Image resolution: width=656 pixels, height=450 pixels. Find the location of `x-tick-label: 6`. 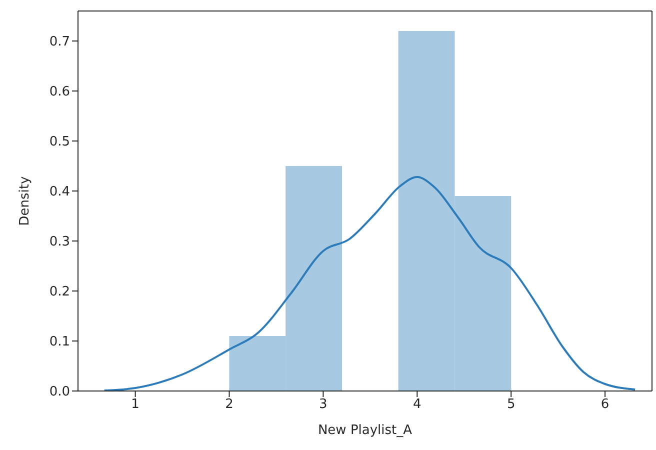

x-tick-label: 6 is located at coordinates (605, 404).